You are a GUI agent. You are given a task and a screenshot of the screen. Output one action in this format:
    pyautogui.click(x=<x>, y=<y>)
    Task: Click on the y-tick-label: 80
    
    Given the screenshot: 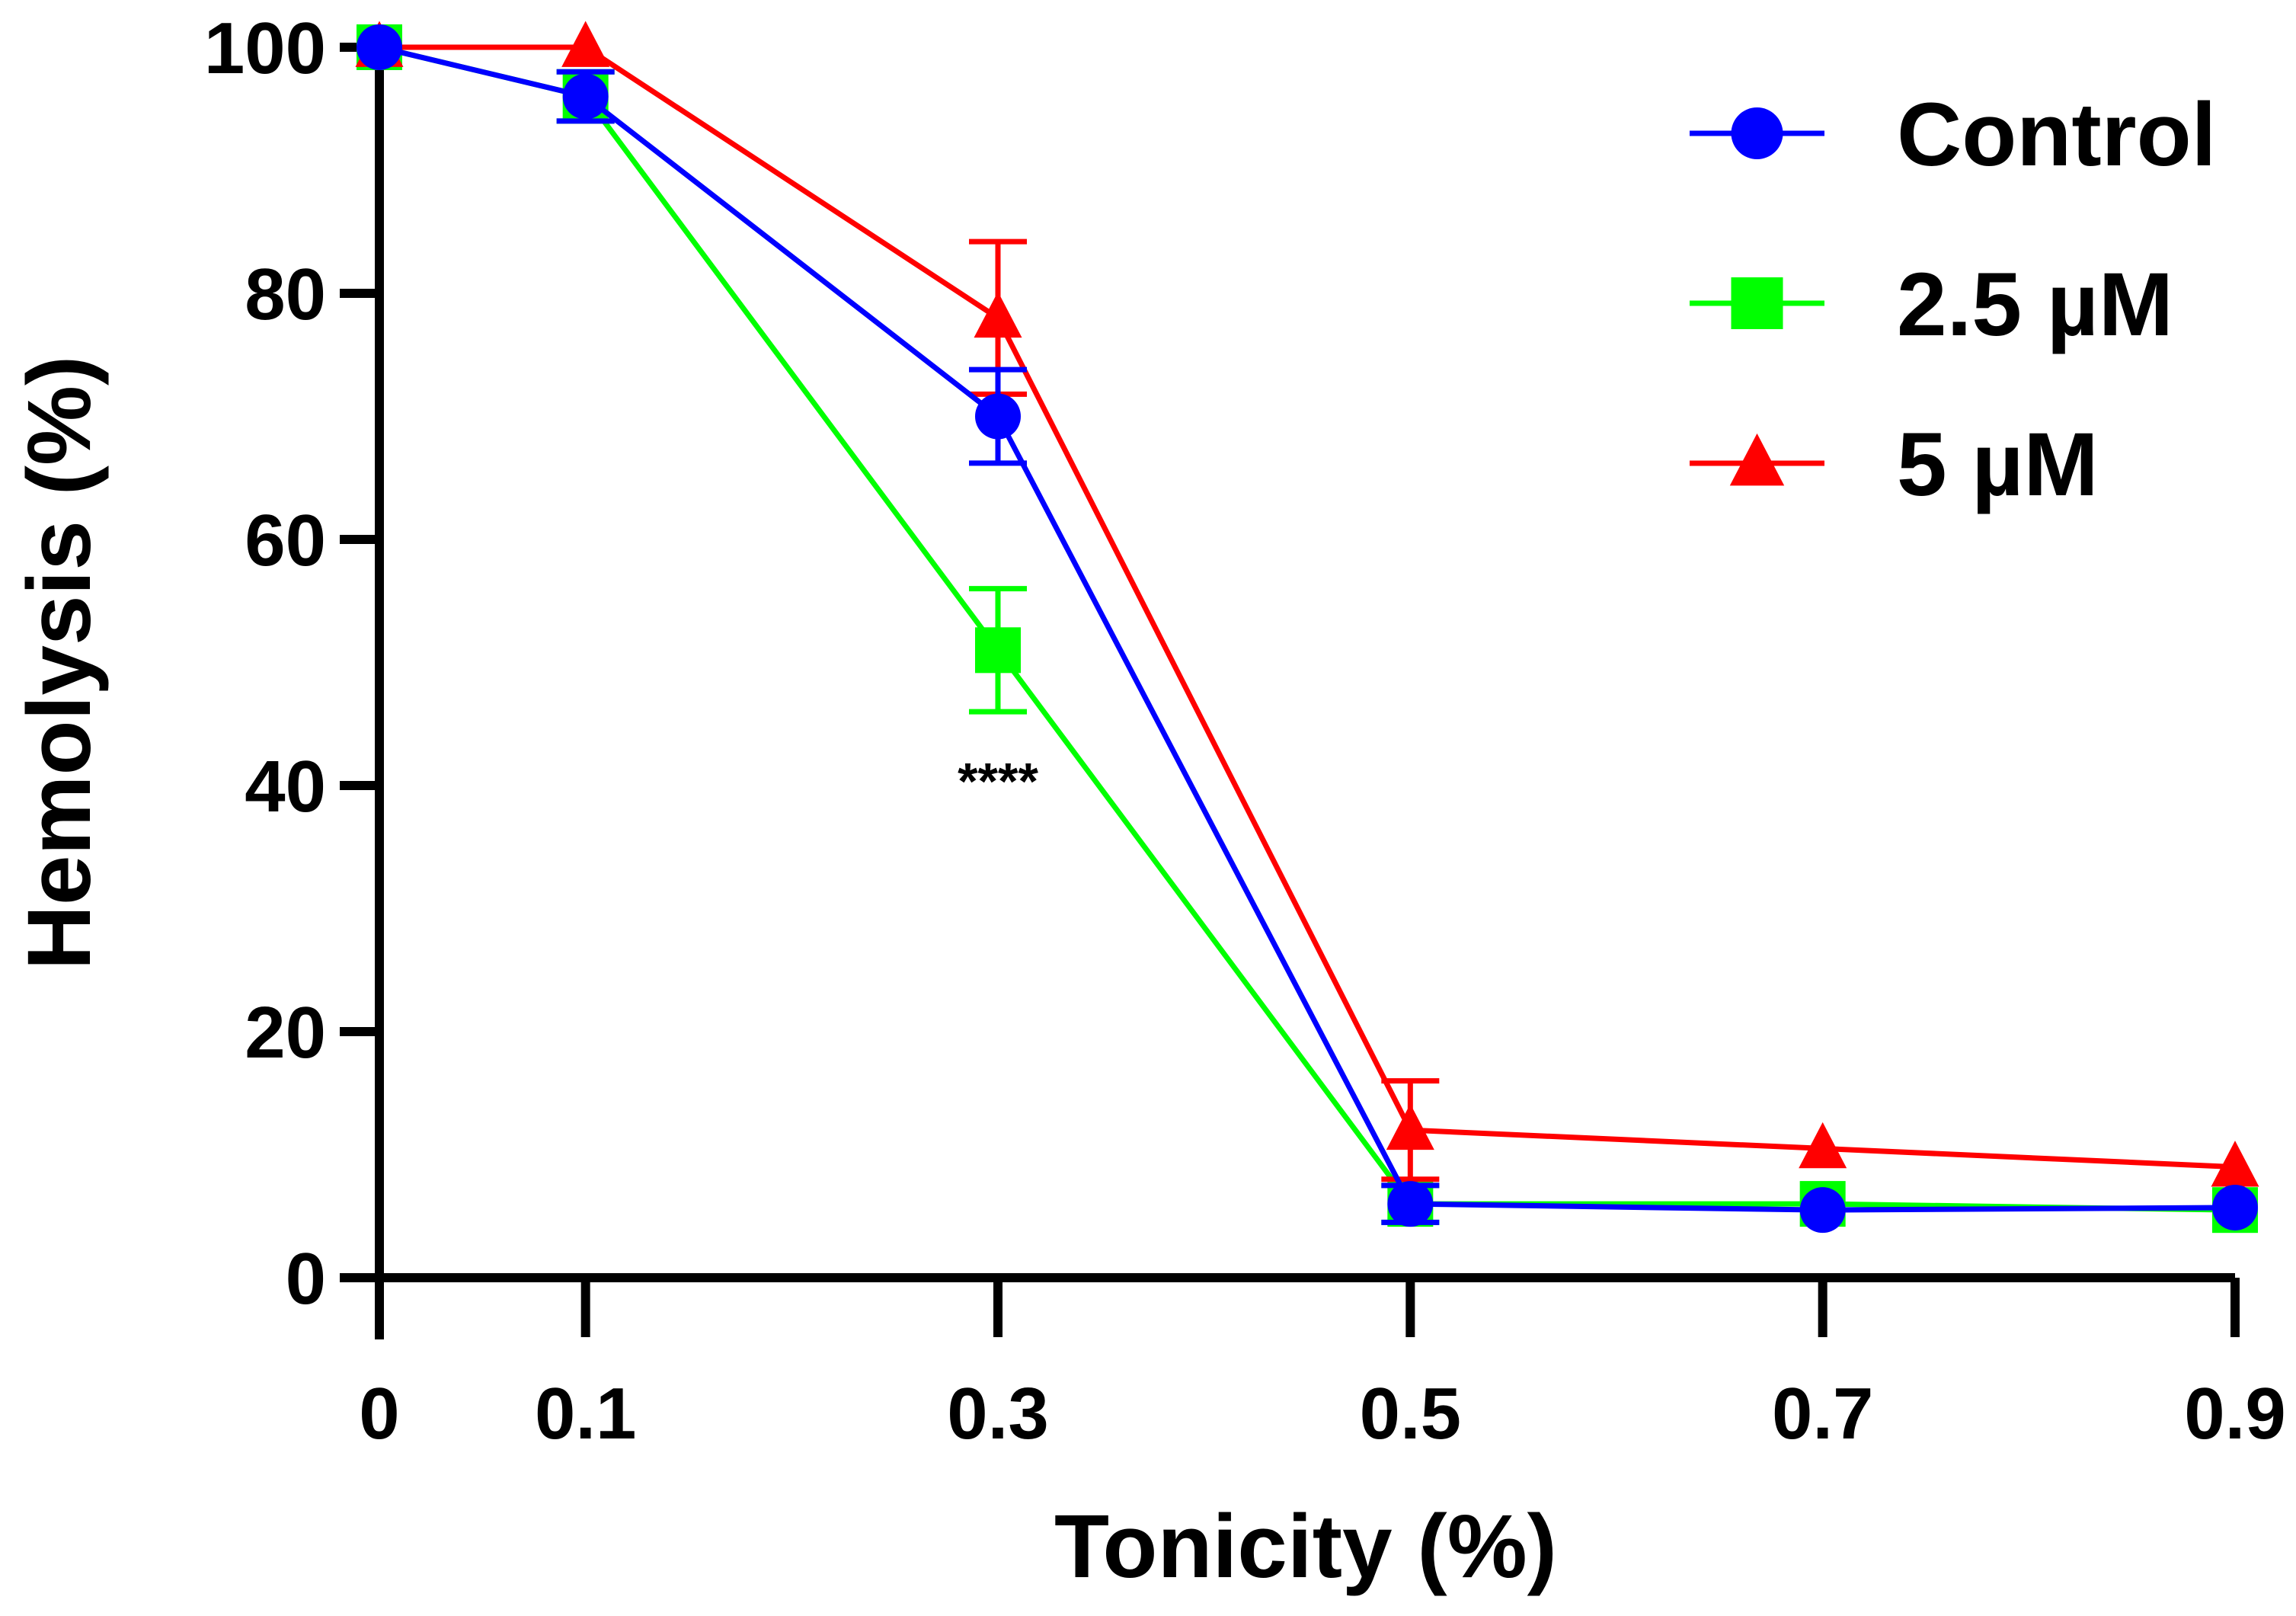 What is the action you would take?
    pyautogui.click(x=285, y=294)
    